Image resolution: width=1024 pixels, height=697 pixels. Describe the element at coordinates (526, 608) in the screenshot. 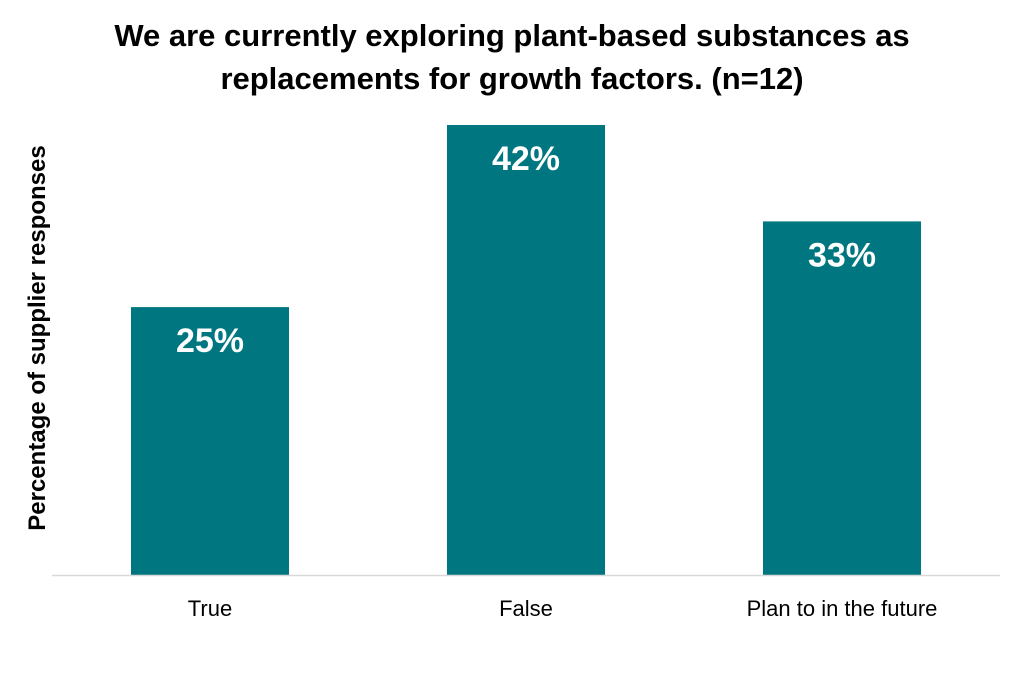

I see `x-tick-label: False` at that location.